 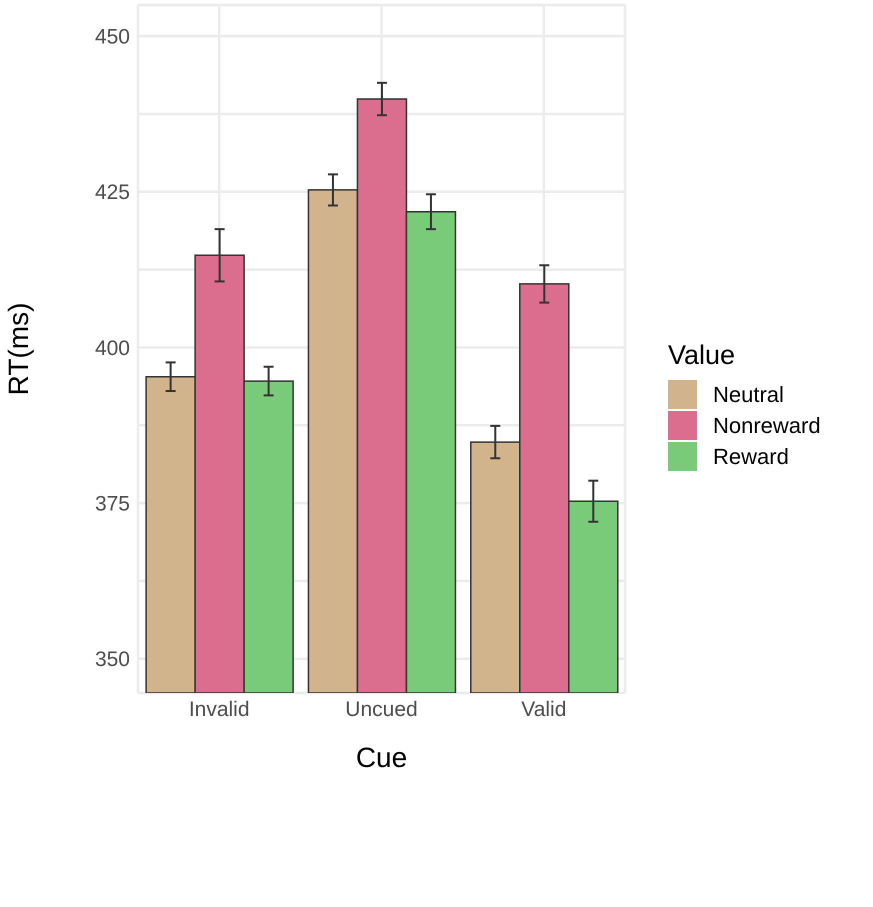 What do you see at coordinates (751, 457) in the screenshot?
I see `legend-label: Reward` at bounding box center [751, 457].